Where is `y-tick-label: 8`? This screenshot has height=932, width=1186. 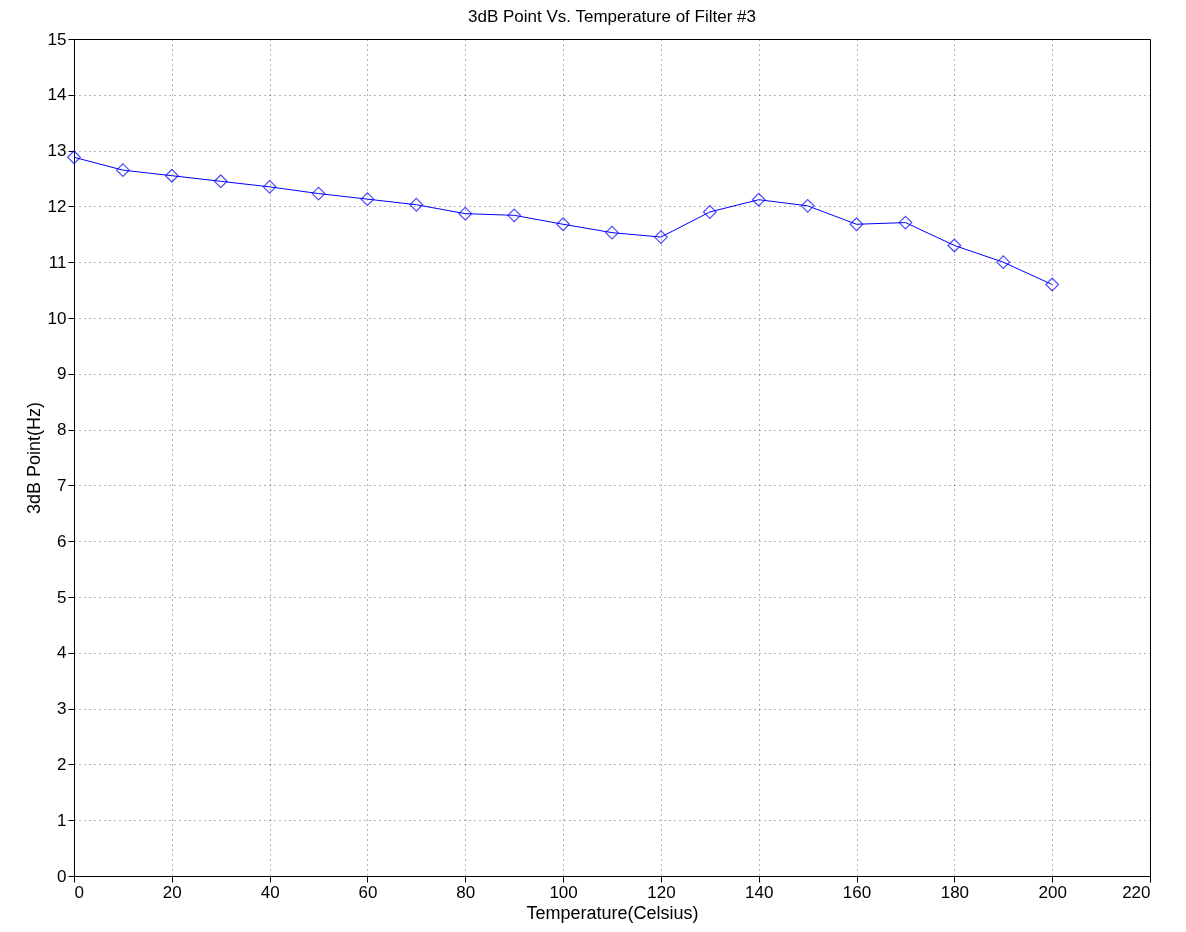
y-tick-label: 8 is located at coordinates (62, 430).